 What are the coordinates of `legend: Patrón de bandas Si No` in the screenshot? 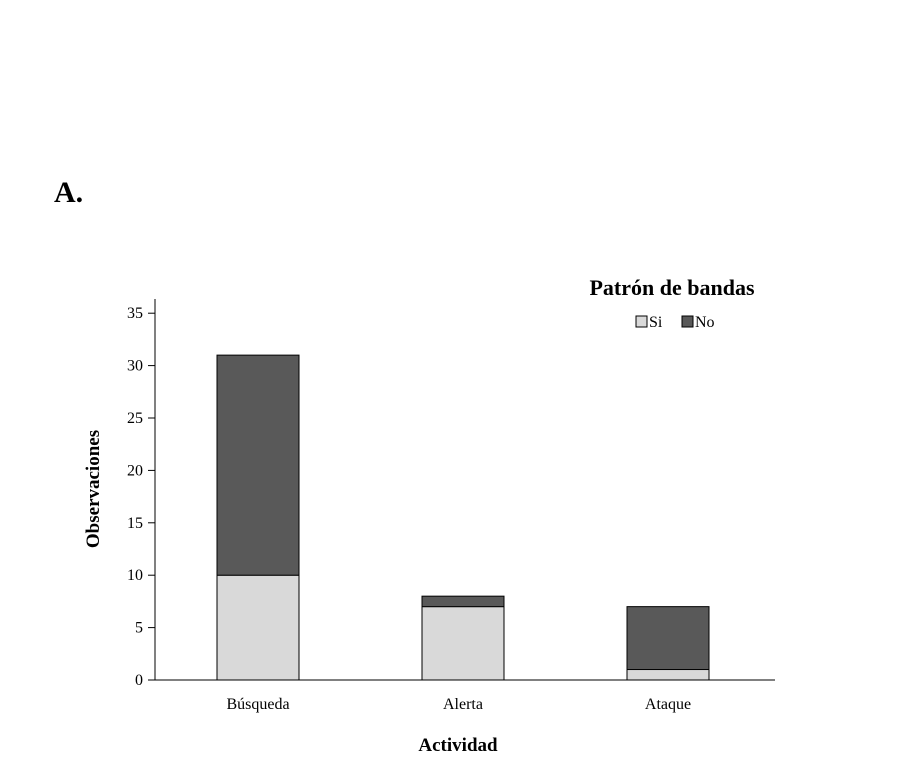 It's located at (671, 303).